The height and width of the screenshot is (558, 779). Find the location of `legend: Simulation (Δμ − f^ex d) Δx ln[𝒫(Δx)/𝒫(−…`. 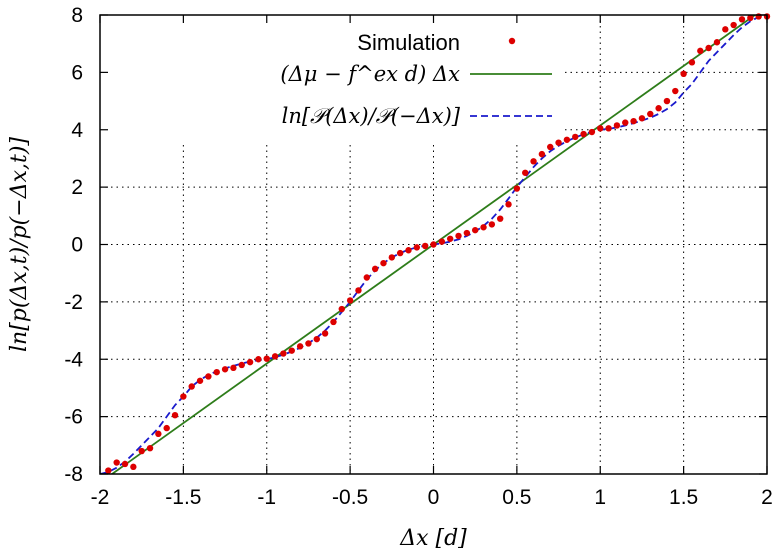

legend: Simulation (Δμ − f^ex d) Δx ln[𝒫(Δx)/𝒫(−… is located at coordinates (416, 79).